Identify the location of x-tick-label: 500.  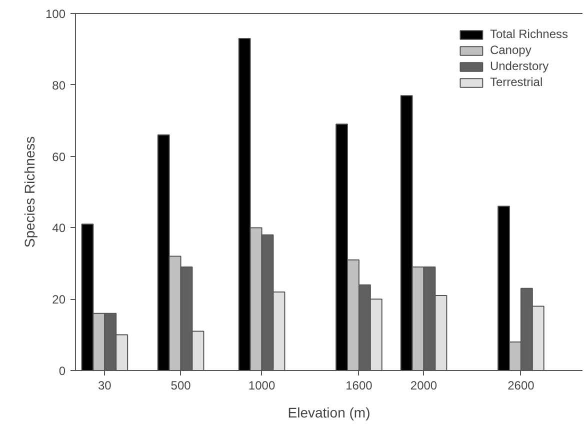
(181, 385).